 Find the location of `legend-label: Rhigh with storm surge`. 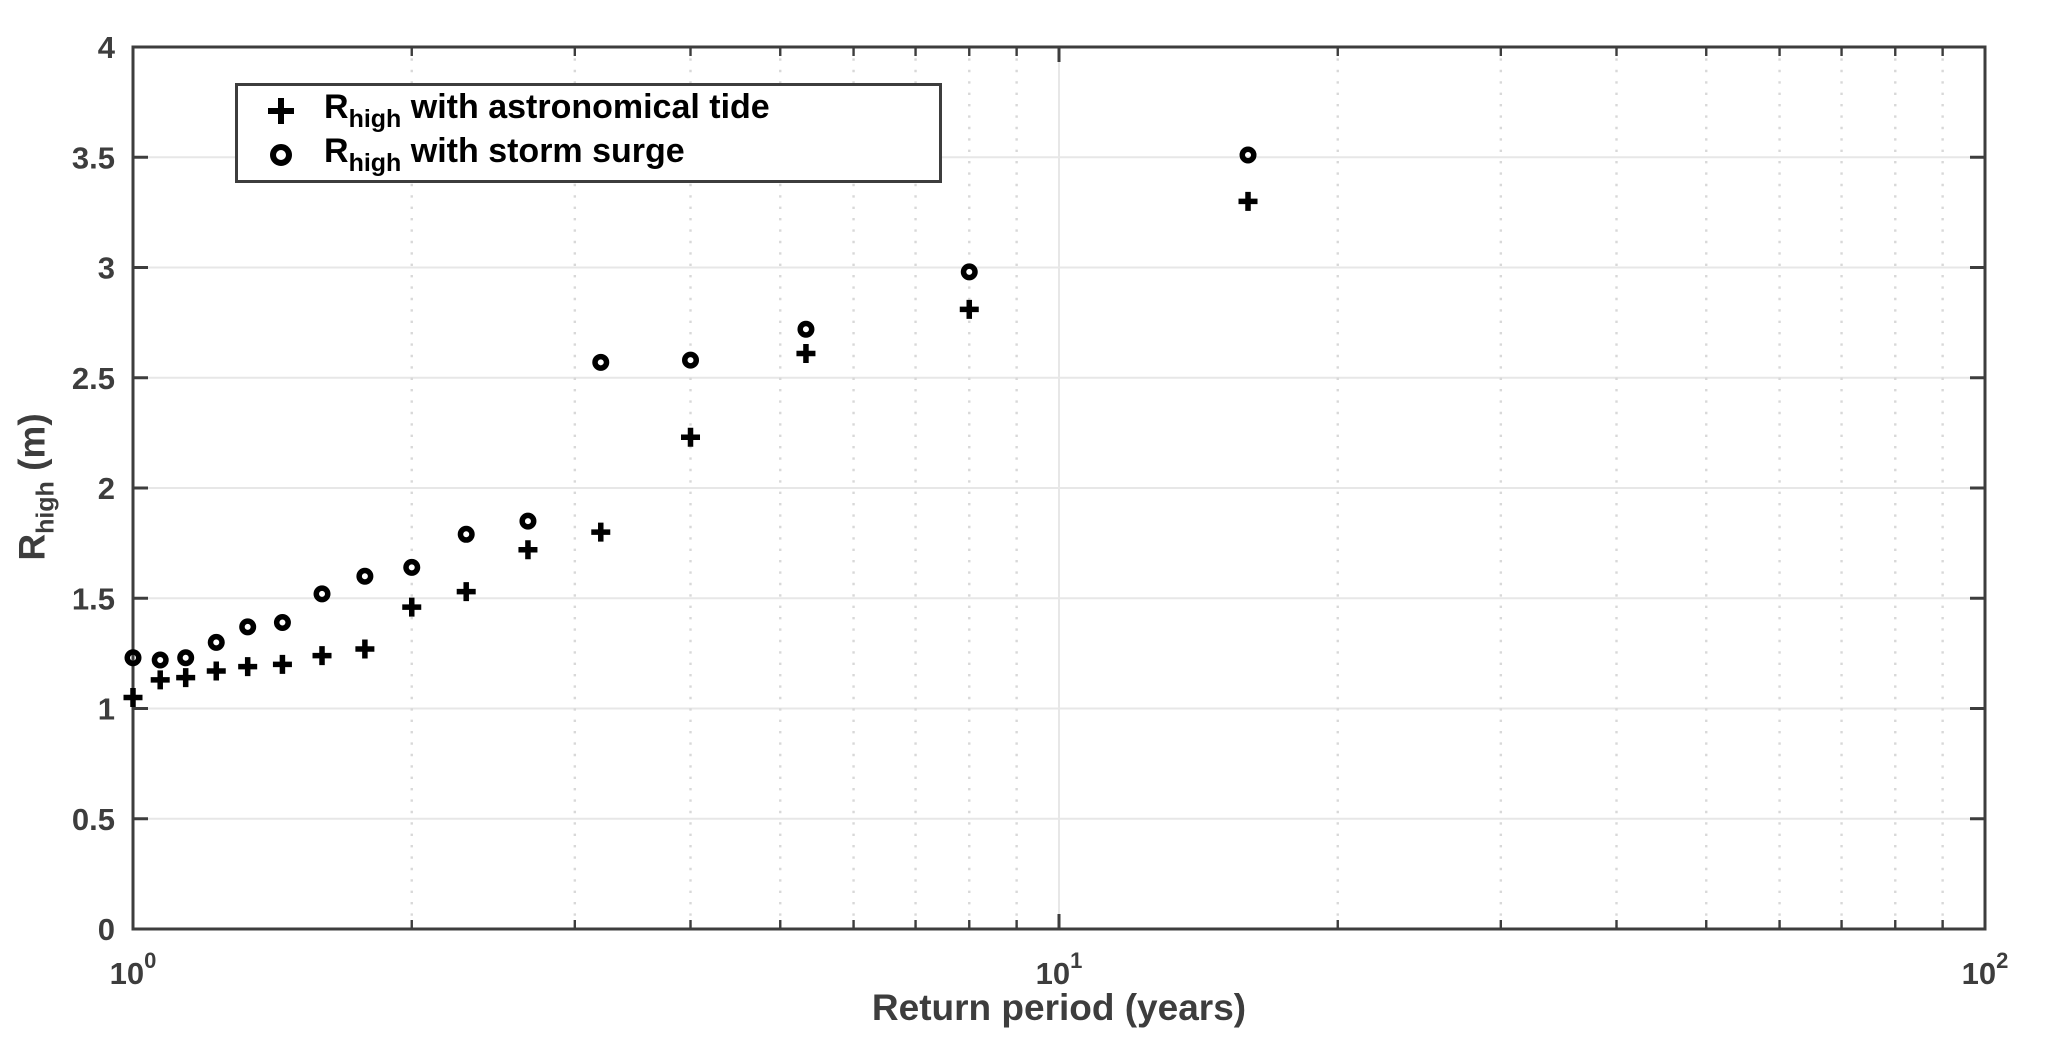

legend-label: Rhigh with storm surge is located at coordinates (504, 154).